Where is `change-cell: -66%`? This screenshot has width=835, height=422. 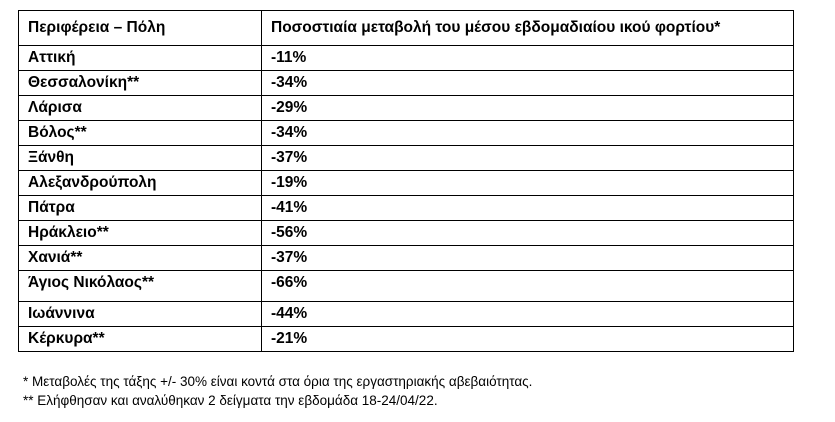 change-cell: -66% is located at coordinates (527, 286).